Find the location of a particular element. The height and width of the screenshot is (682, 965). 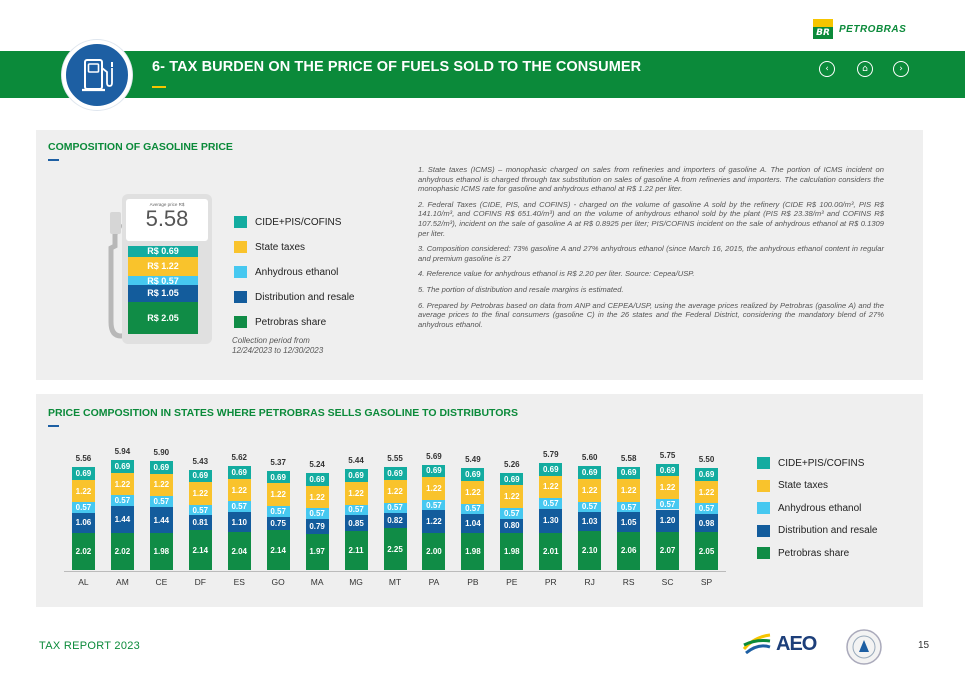

x-tick-label: AM is located at coordinates (122, 582).